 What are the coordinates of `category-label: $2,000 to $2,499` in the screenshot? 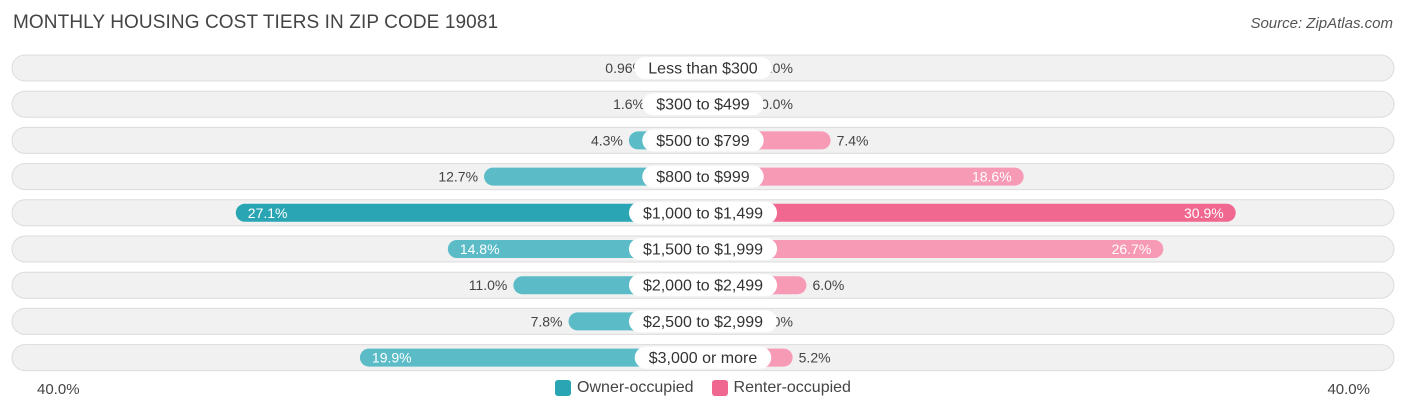 It's located at (703, 286).